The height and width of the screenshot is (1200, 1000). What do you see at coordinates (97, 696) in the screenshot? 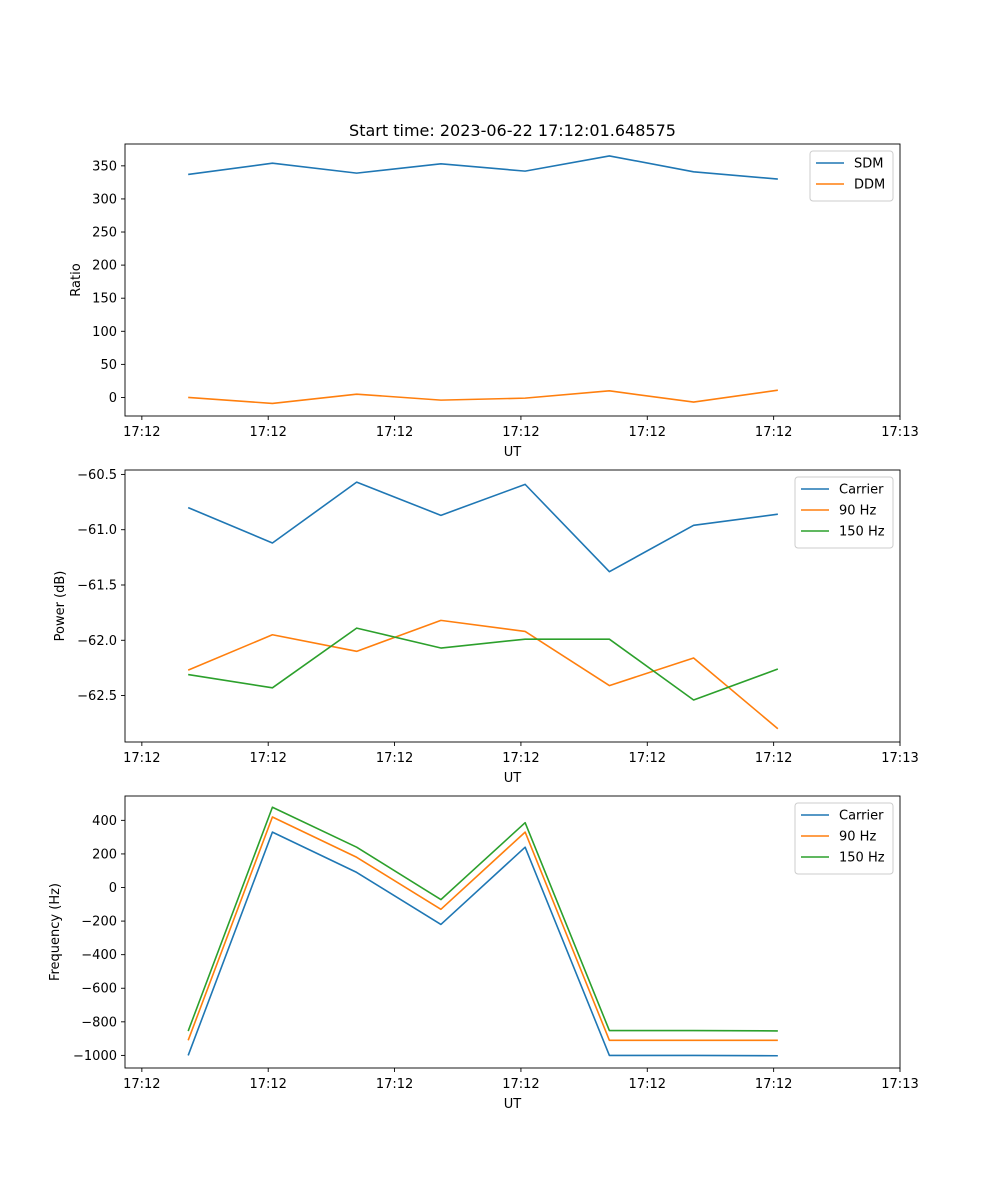
I see `y-tick-label: −62.5` at bounding box center [97, 696].